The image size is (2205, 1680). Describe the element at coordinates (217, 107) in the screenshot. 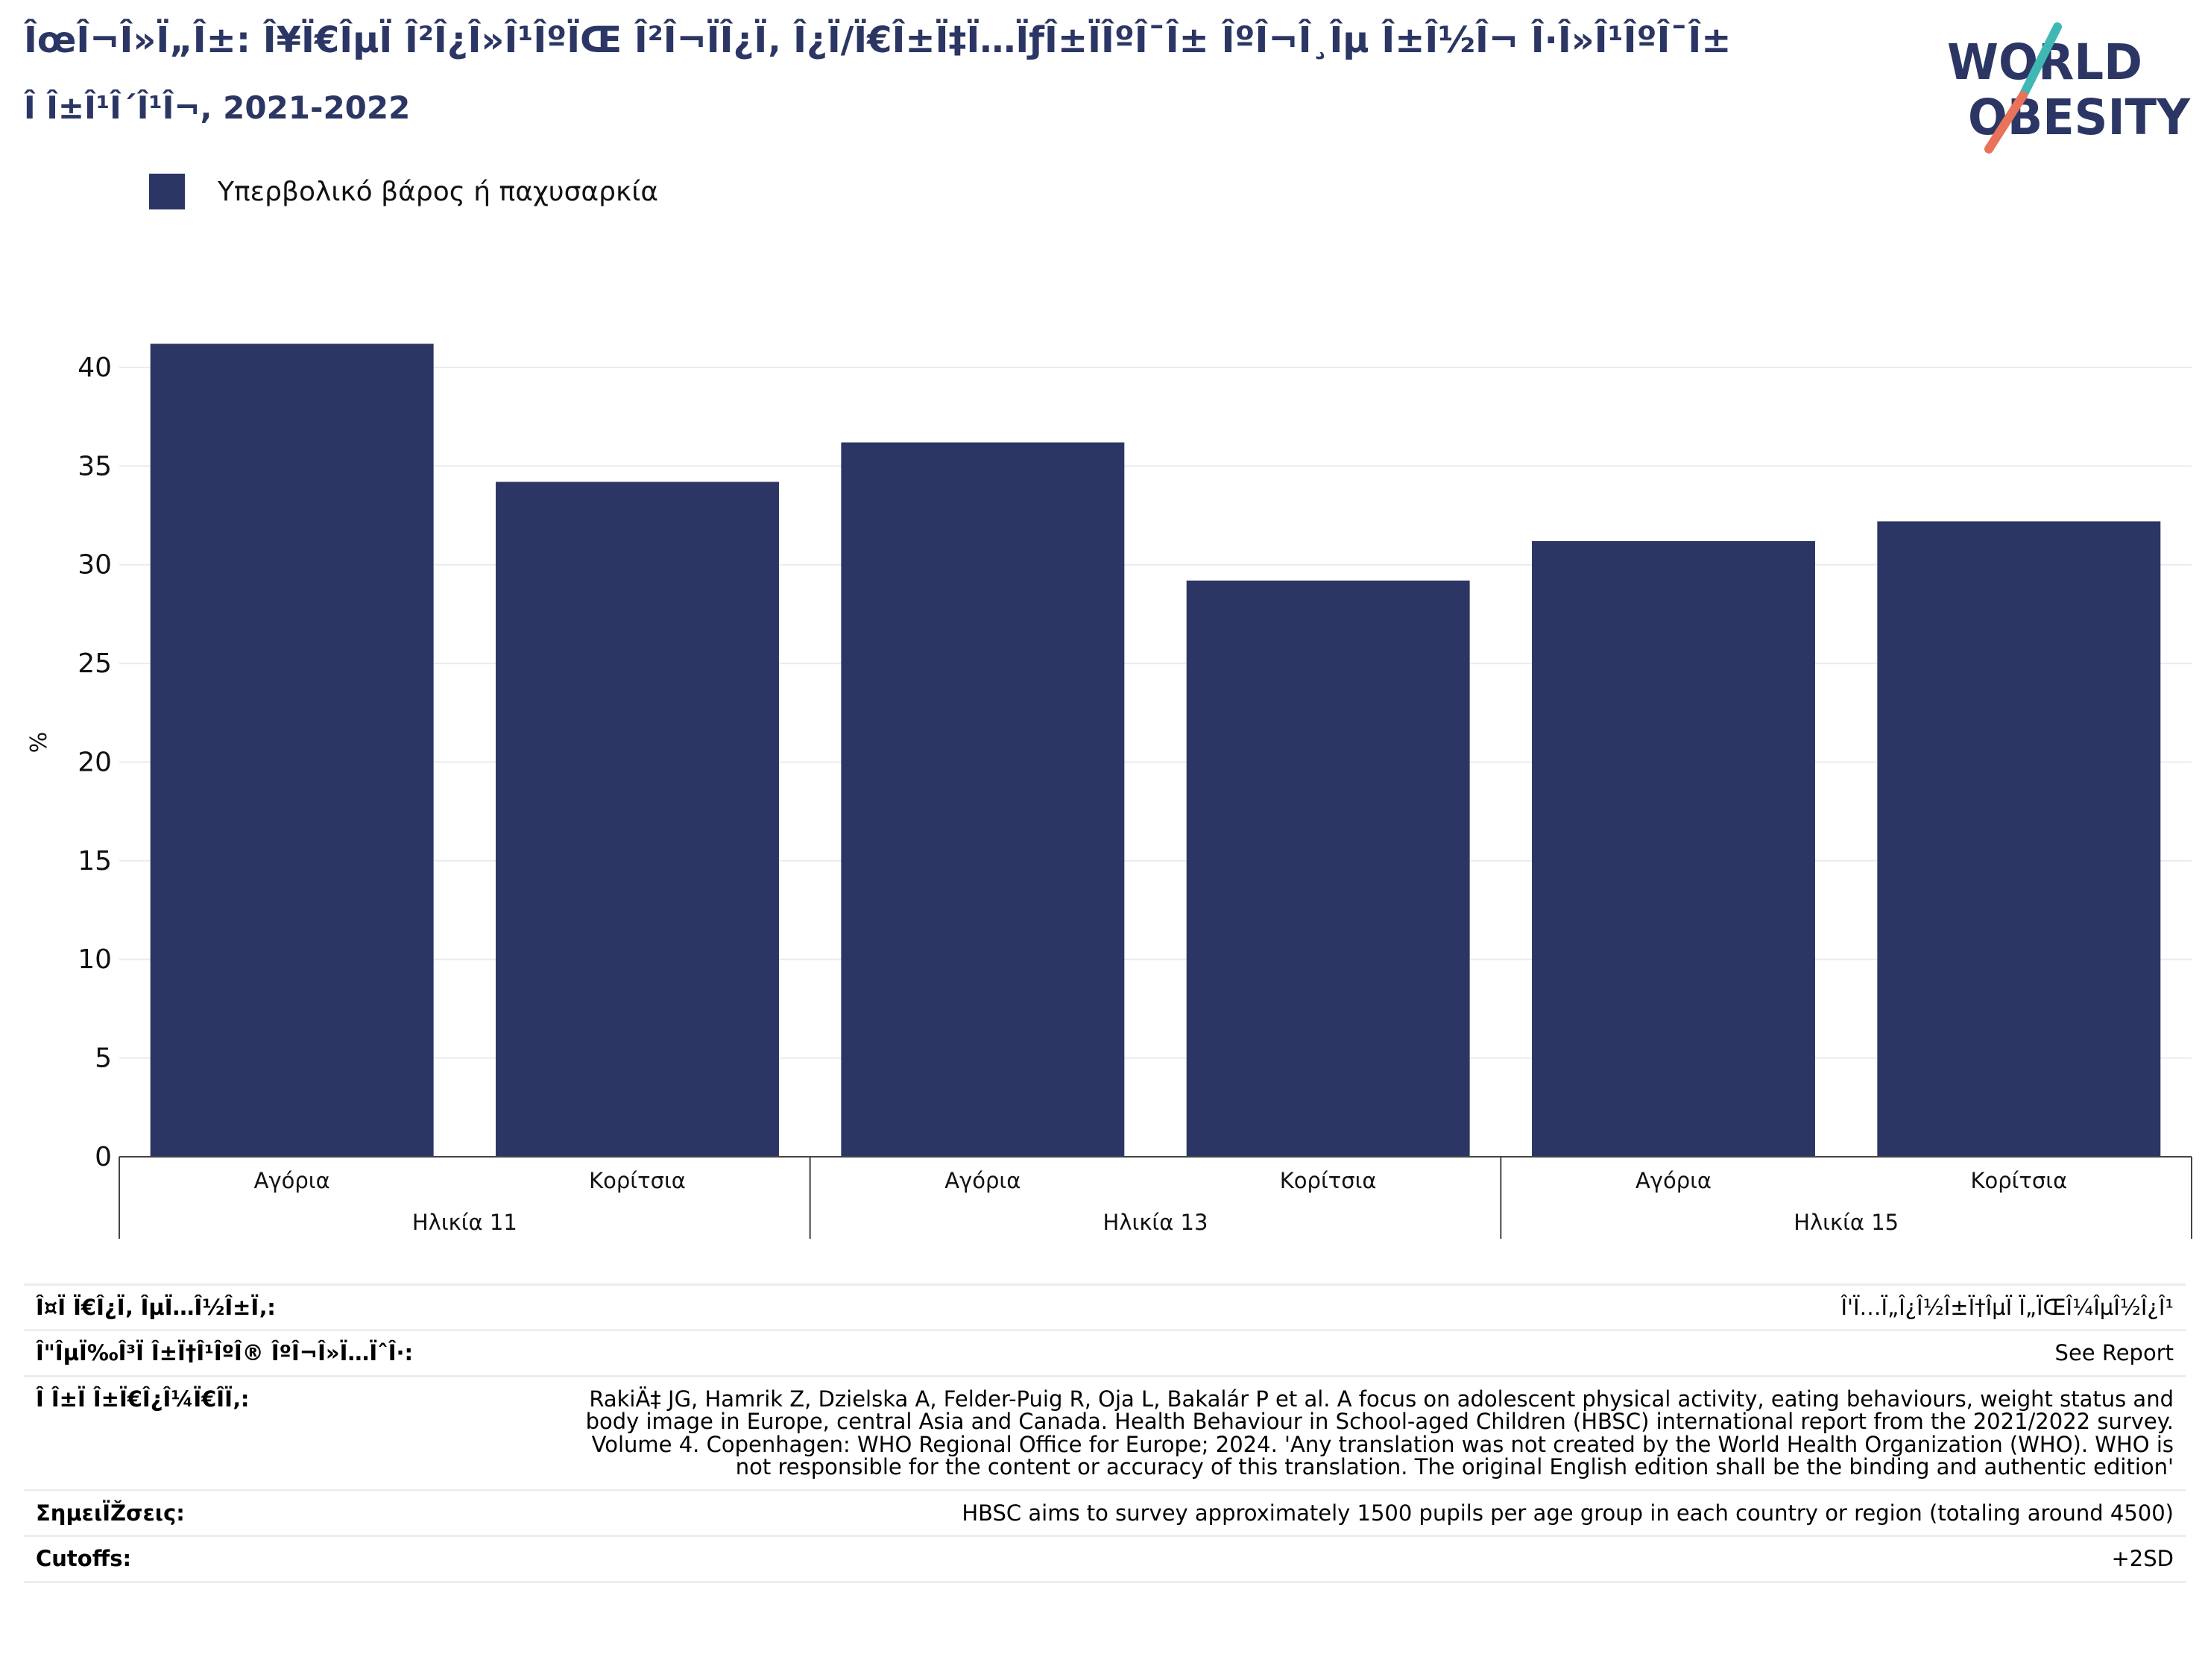

I see `chart-subtitle: Î Î±Î¹Î´Î¹Î¬, 2021-2022` at that location.